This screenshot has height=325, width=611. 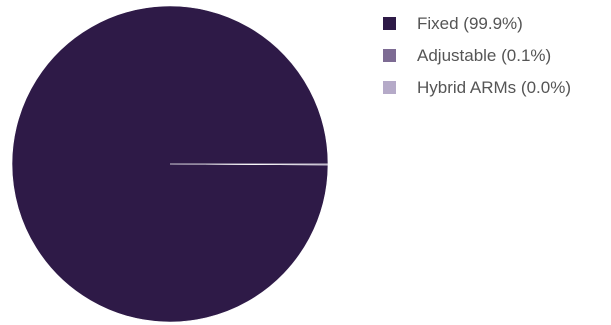 I want to click on legend-label-adjustable: Adjustable (0.1%), so click(x=484, y=55).